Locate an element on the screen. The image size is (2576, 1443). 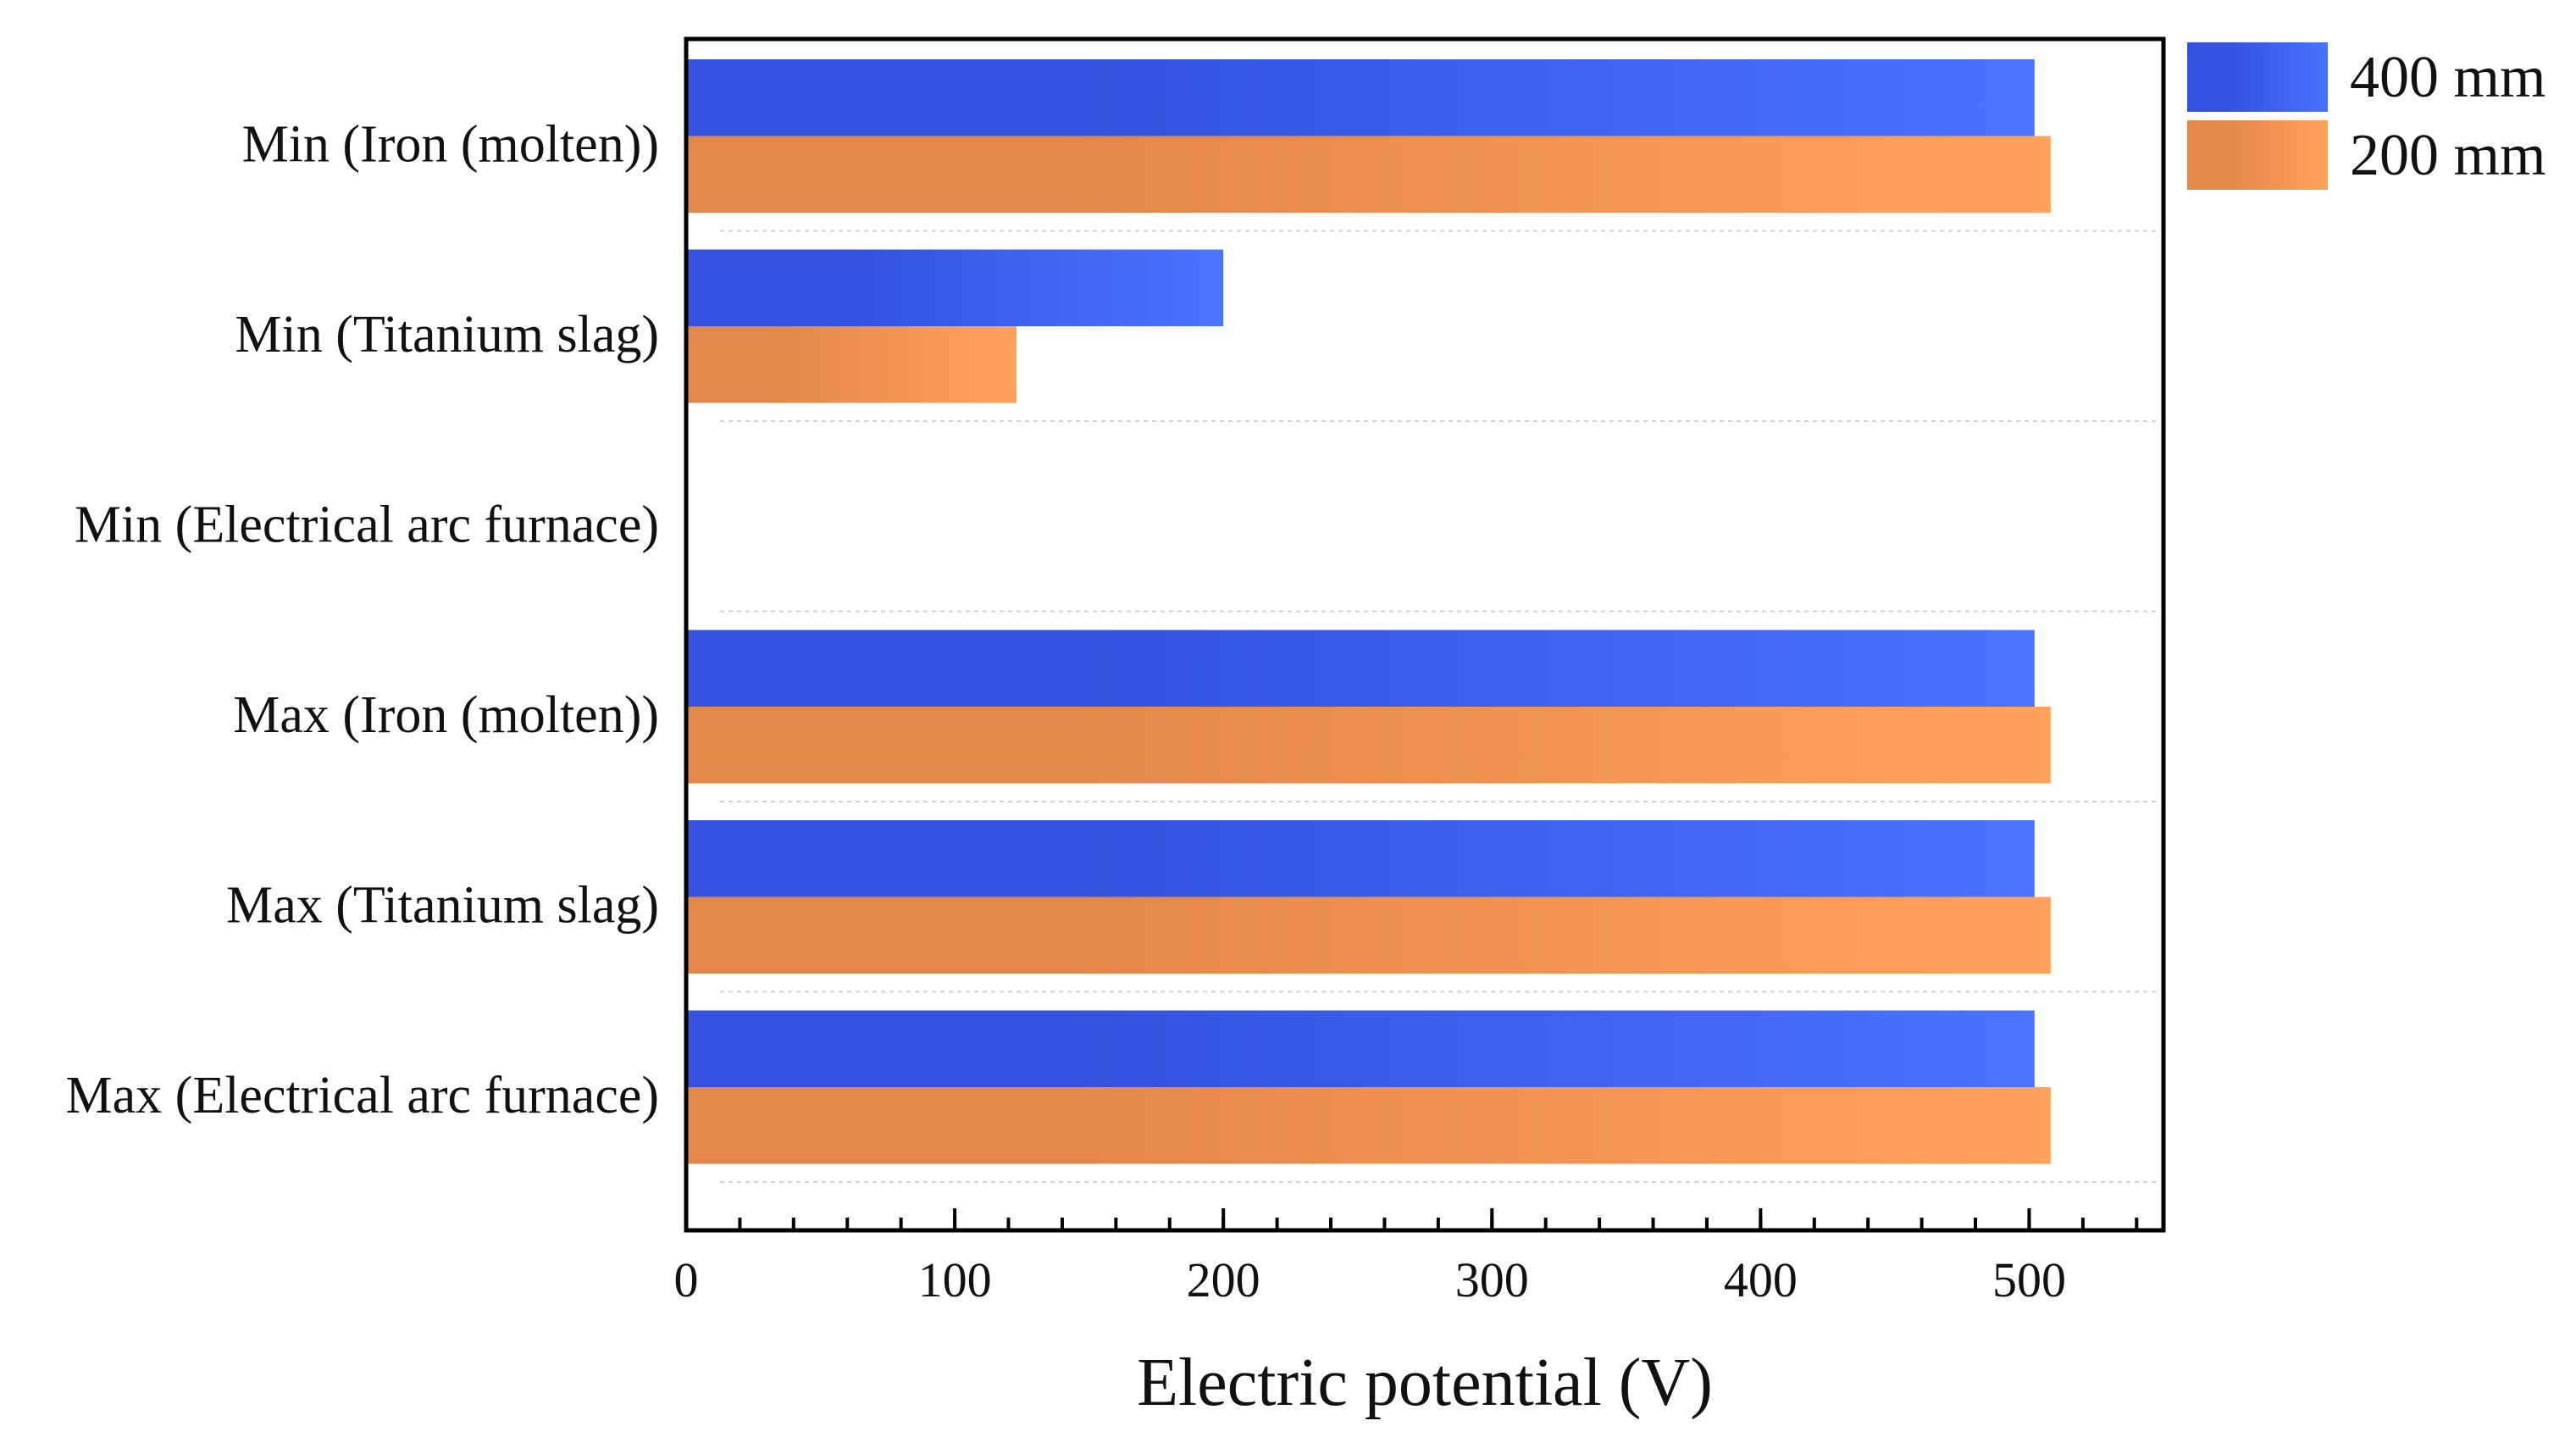
bar-200-mm-max-electrical-arc-furnace is located at coordinates (1368, 1125).